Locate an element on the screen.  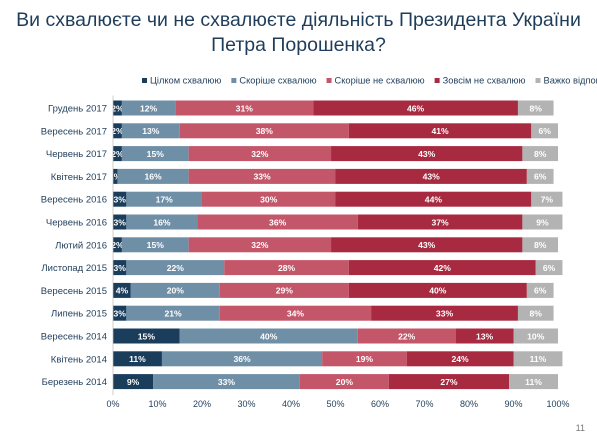
category-label: Березень 2014 is located at coordinates (74, 382).